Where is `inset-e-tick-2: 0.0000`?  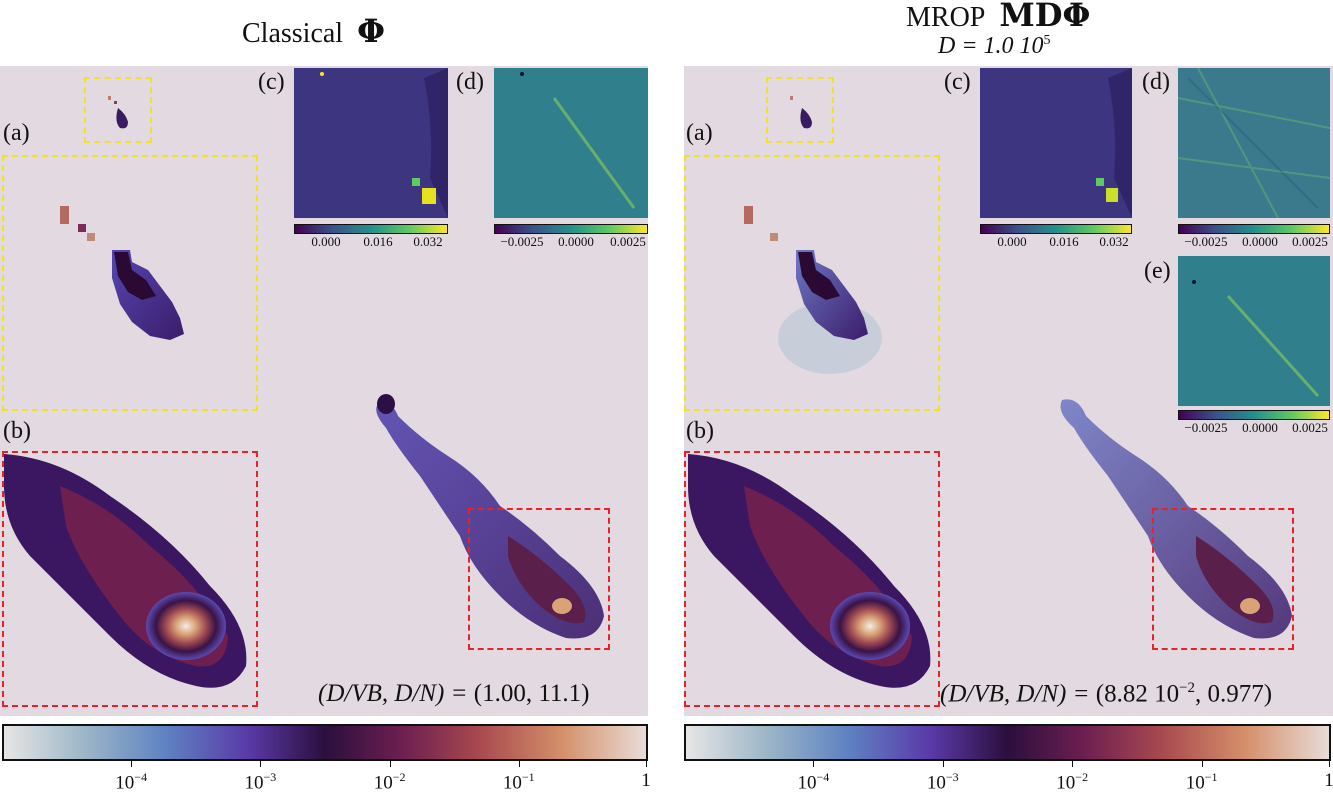 inset-e-tick-2: 0.0000 is located at coordinates (1260, 427).